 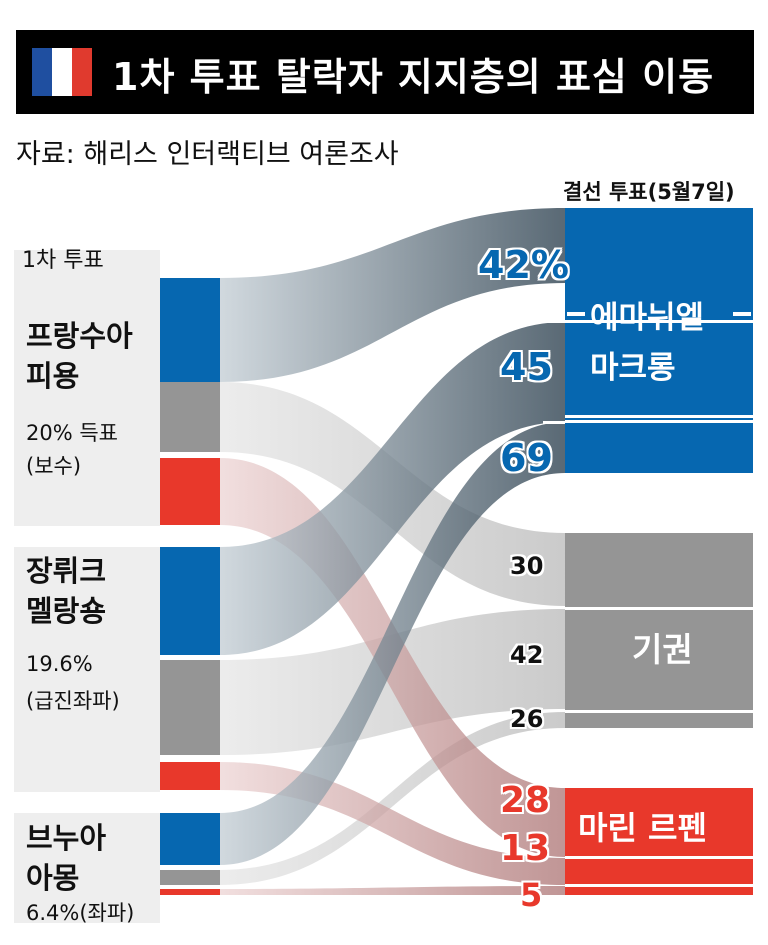 What do you see at coordinates (525, 800) in the screenshot?
I see `flow-value-label: 28` at bounding box center [525, 800].